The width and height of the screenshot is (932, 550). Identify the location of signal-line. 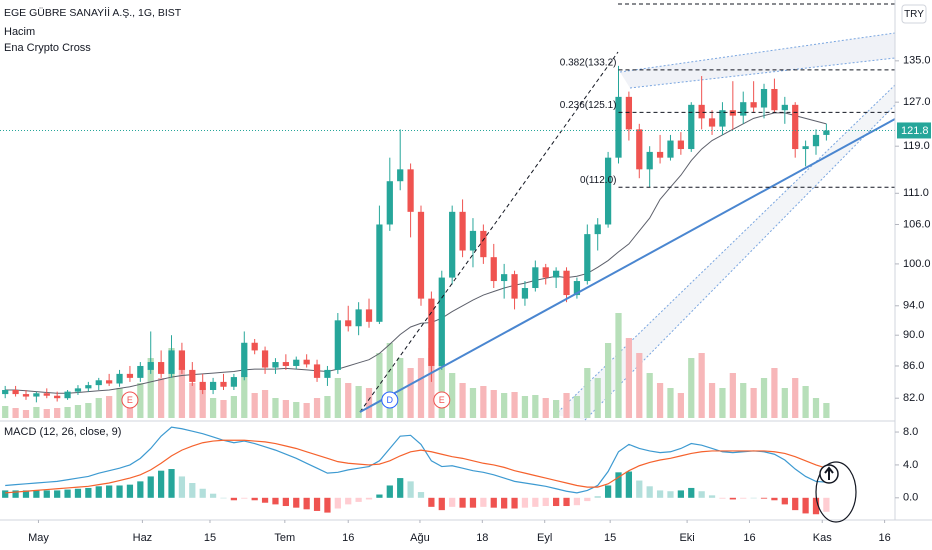
(416, 466).